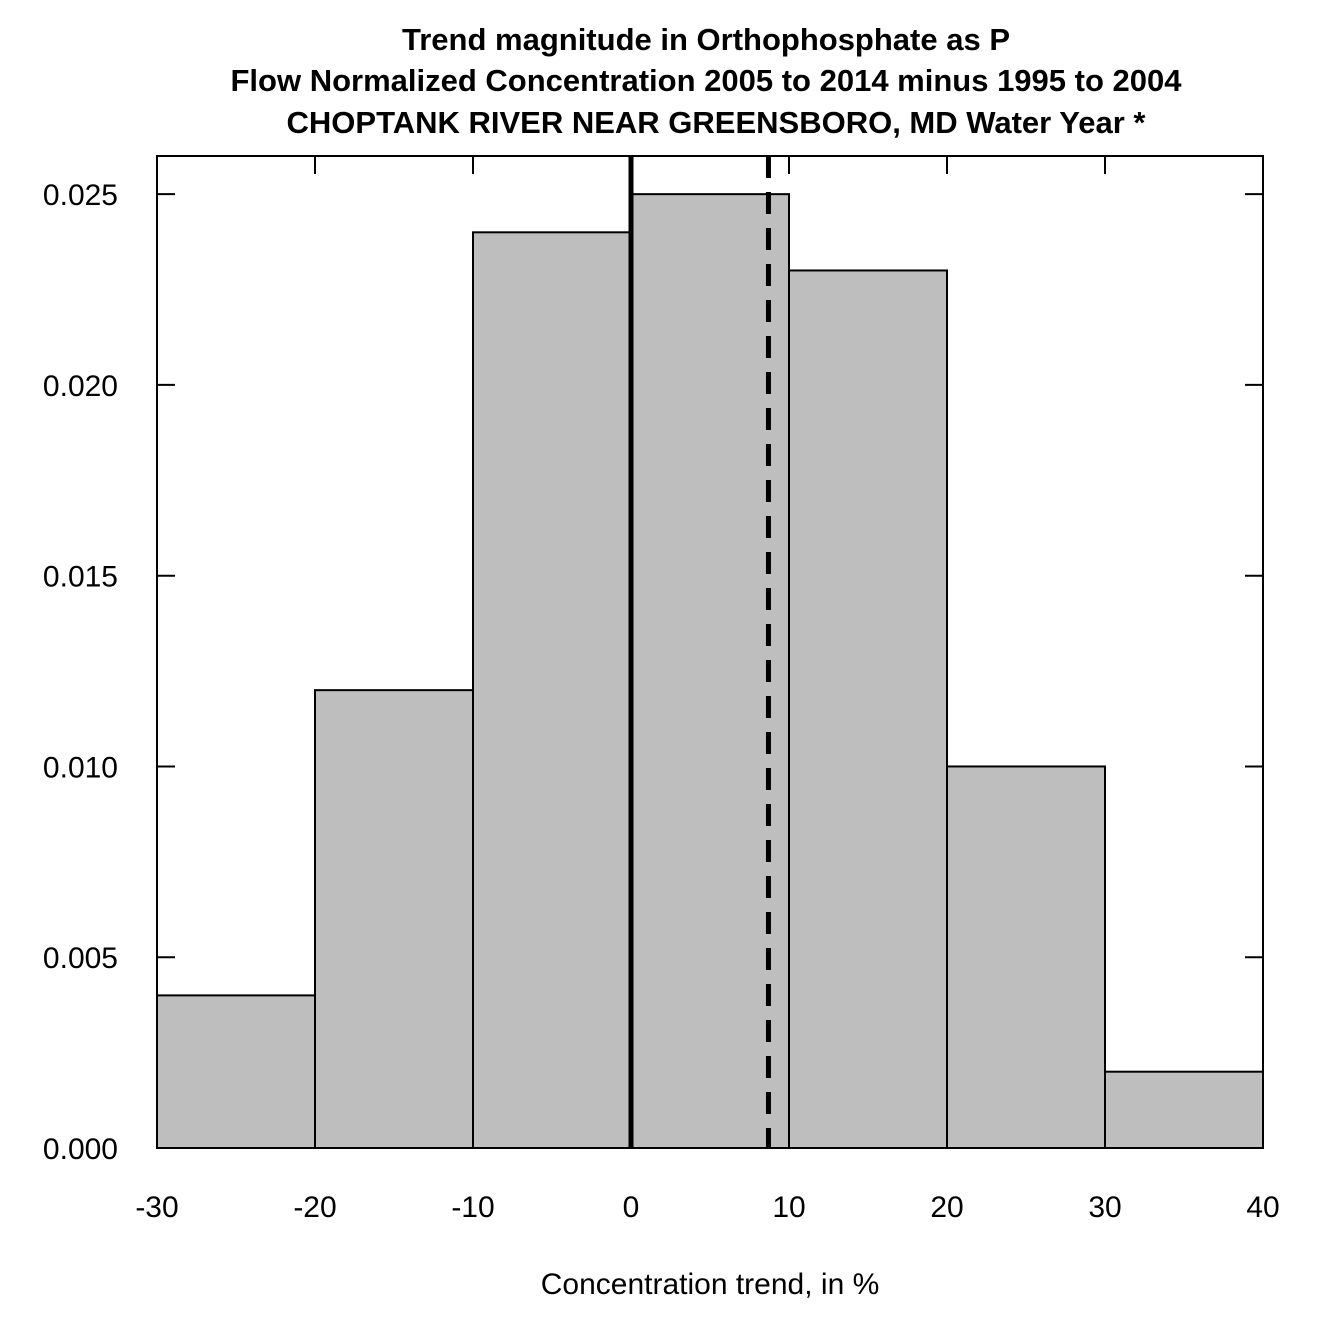 The width and height of the screenshot is (1344, 1344). What do you see at coordinates (156, 1207) in the screenshot?
I see `x-tick-label: -30` at bounding box center [156, 1207].